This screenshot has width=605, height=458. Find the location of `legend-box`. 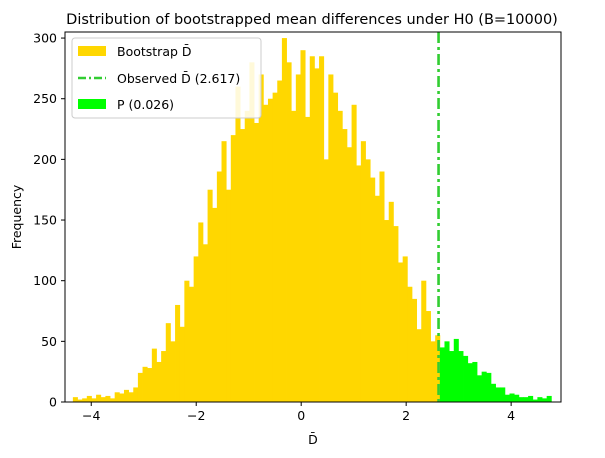

legend-box is located at coordinates (166, 78).